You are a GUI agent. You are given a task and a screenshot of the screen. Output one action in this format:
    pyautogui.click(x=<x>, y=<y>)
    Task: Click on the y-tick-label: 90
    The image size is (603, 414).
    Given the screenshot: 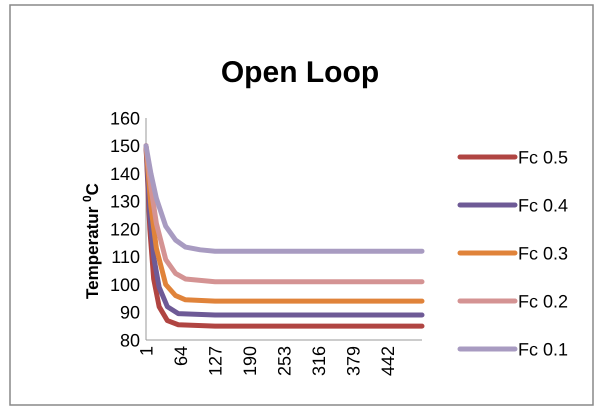 What is the action you would take?
    pyautogui.click(x=130, y=312)
    